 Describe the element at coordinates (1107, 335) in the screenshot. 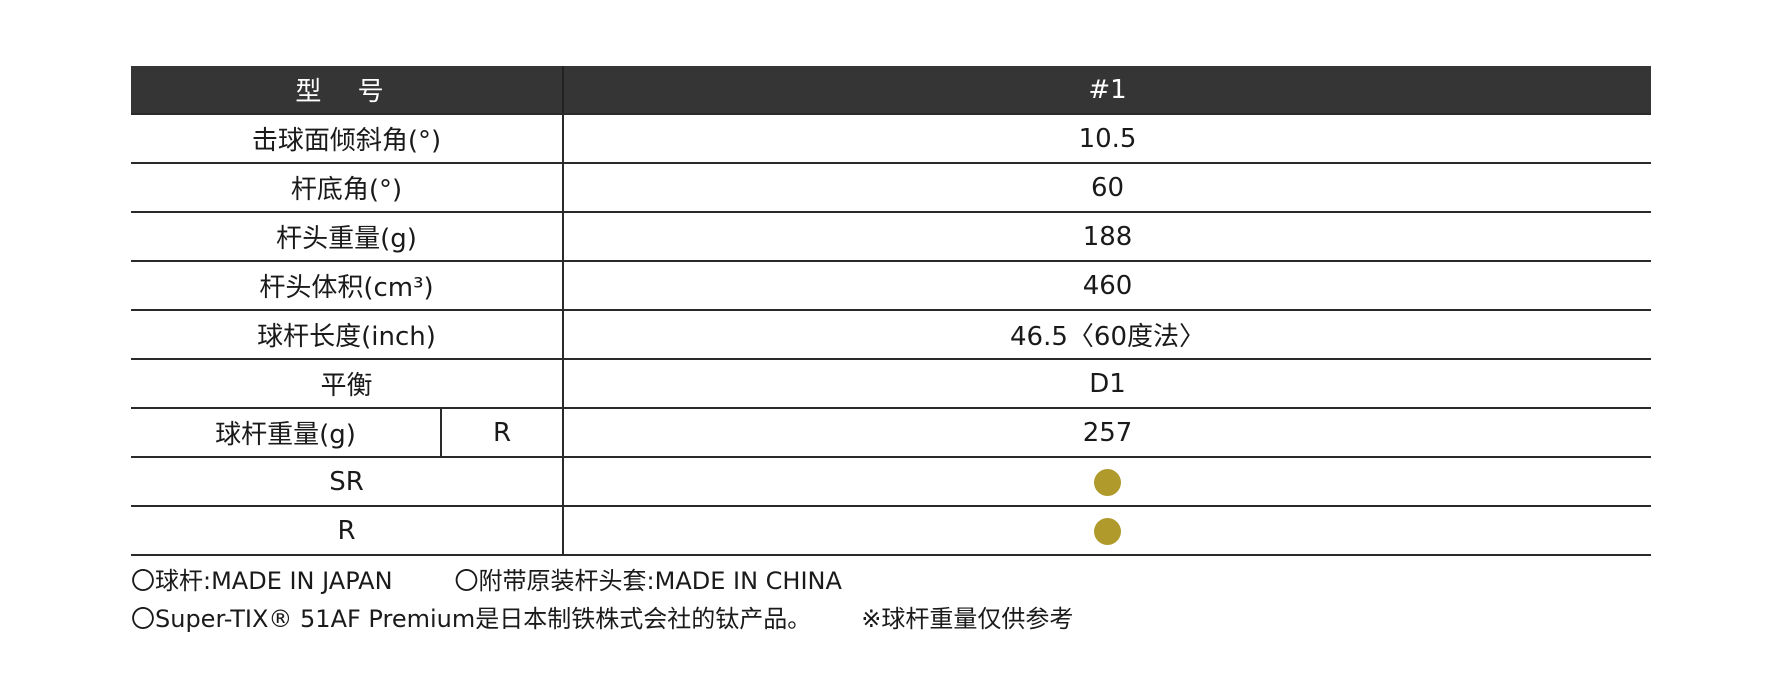

I see `row-value-length: 46.5〈60度法〉` at that location.